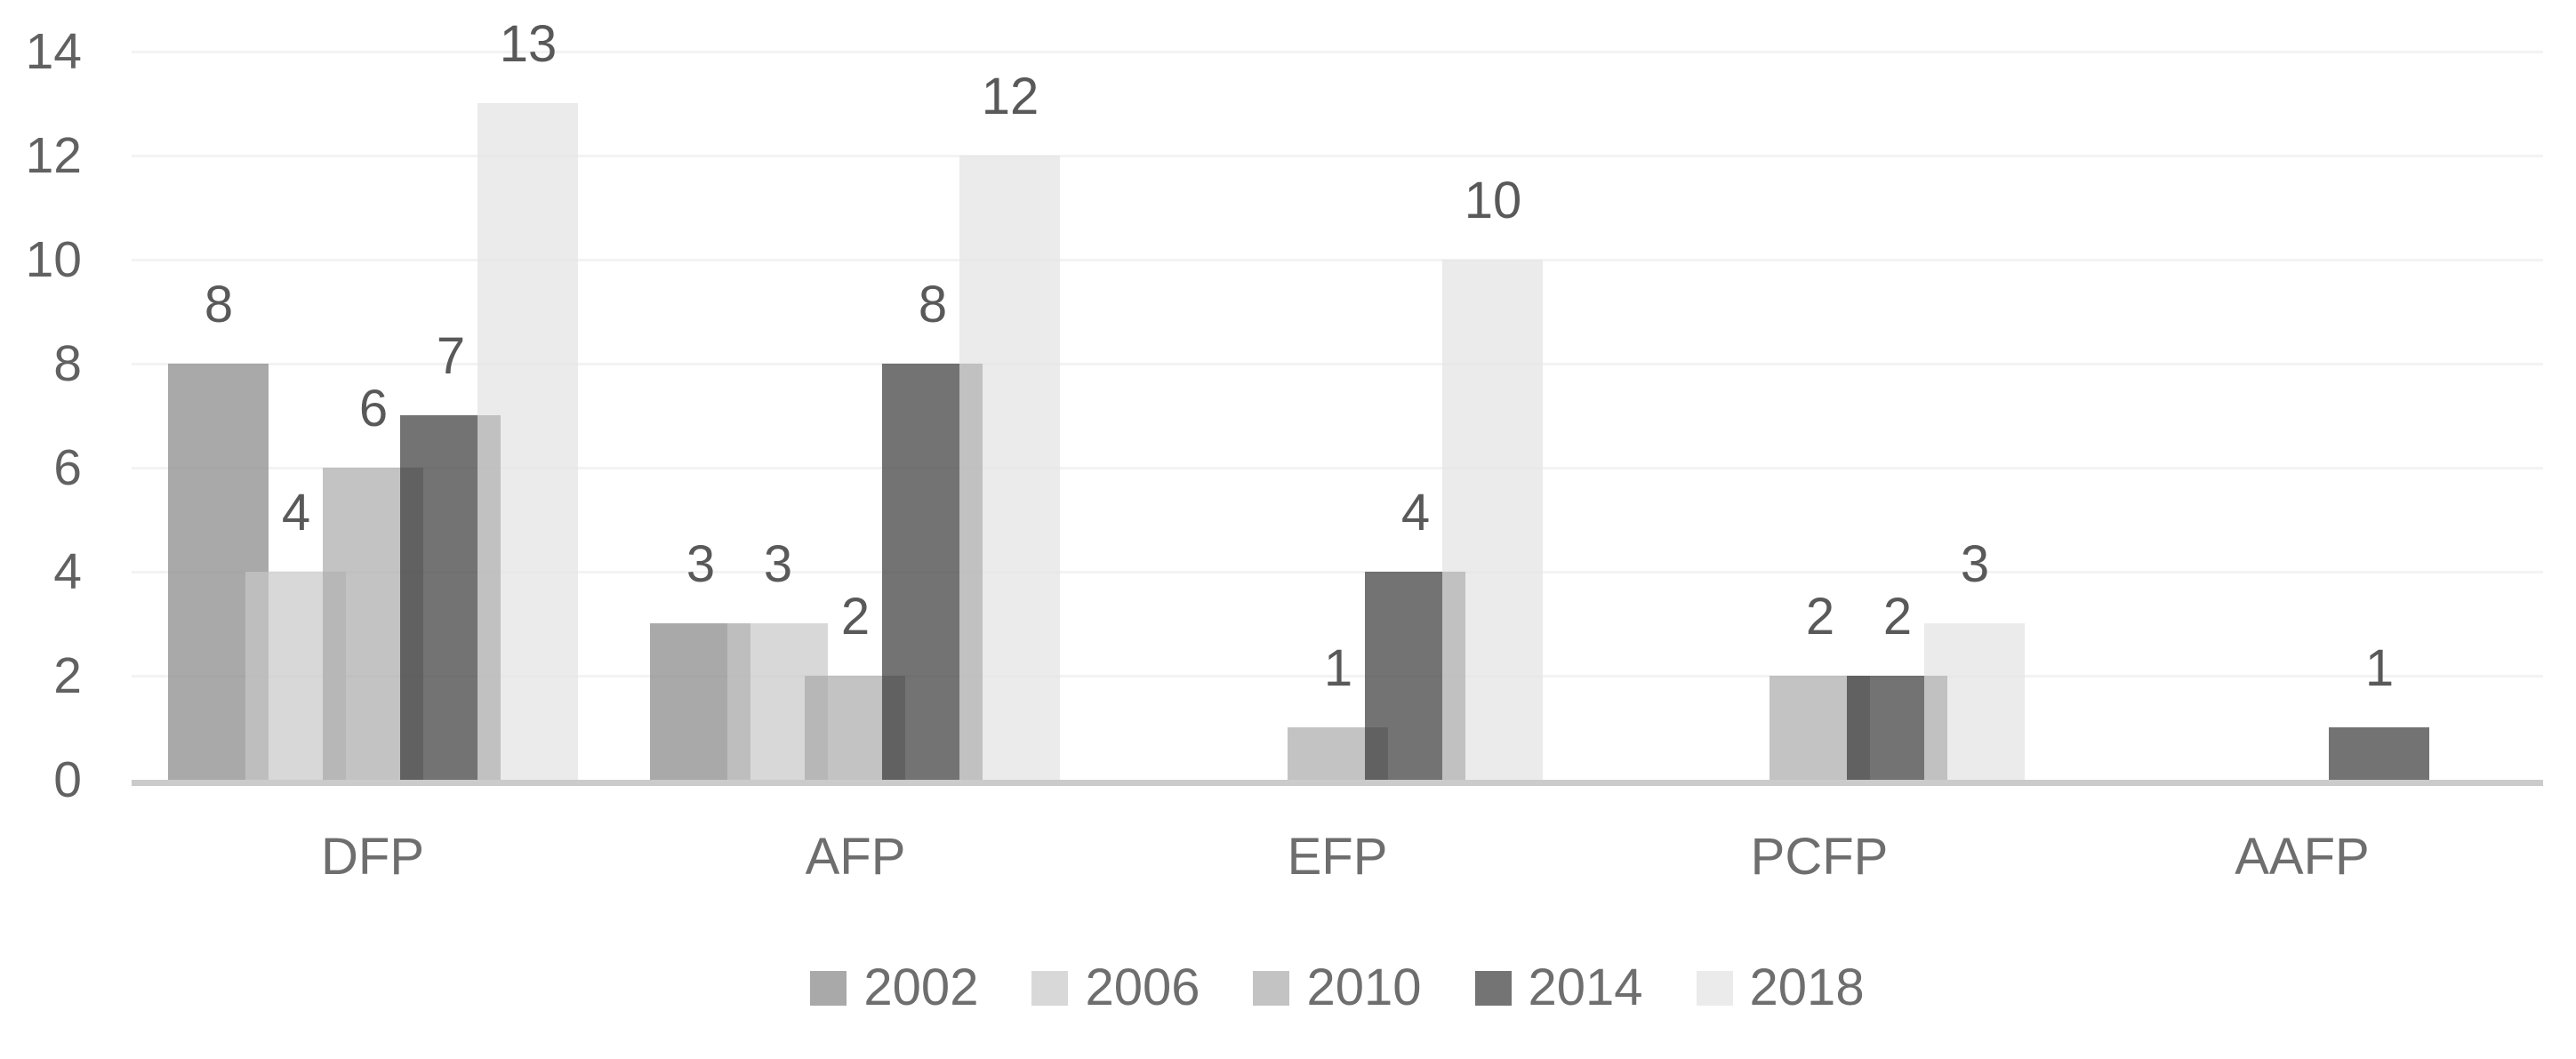 This screenshot has width=2576, height=1059. Describe the element at coordinates (1337, 783) in the screenshot. I see `x-axis-line` at that location.